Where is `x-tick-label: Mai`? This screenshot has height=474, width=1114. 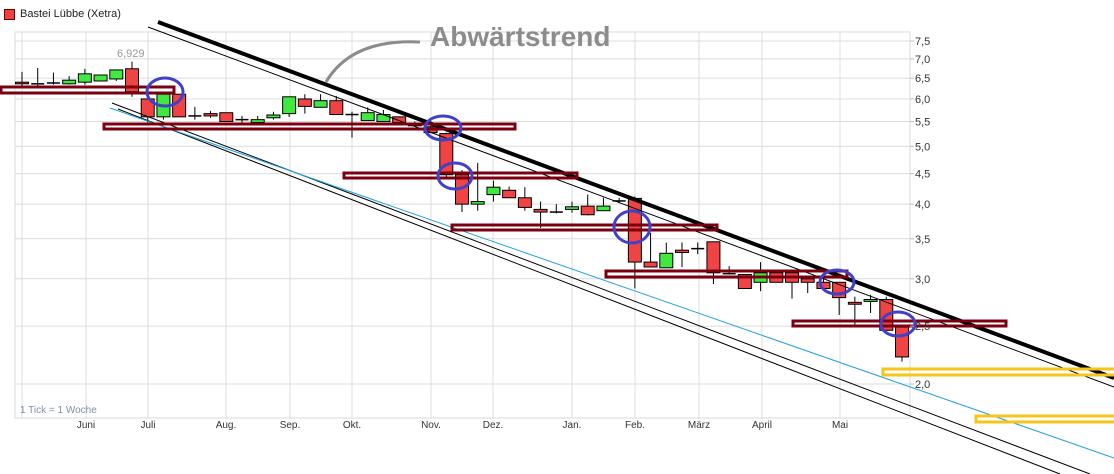 x-tick-label: Mai is located at coordinates (840, 425).